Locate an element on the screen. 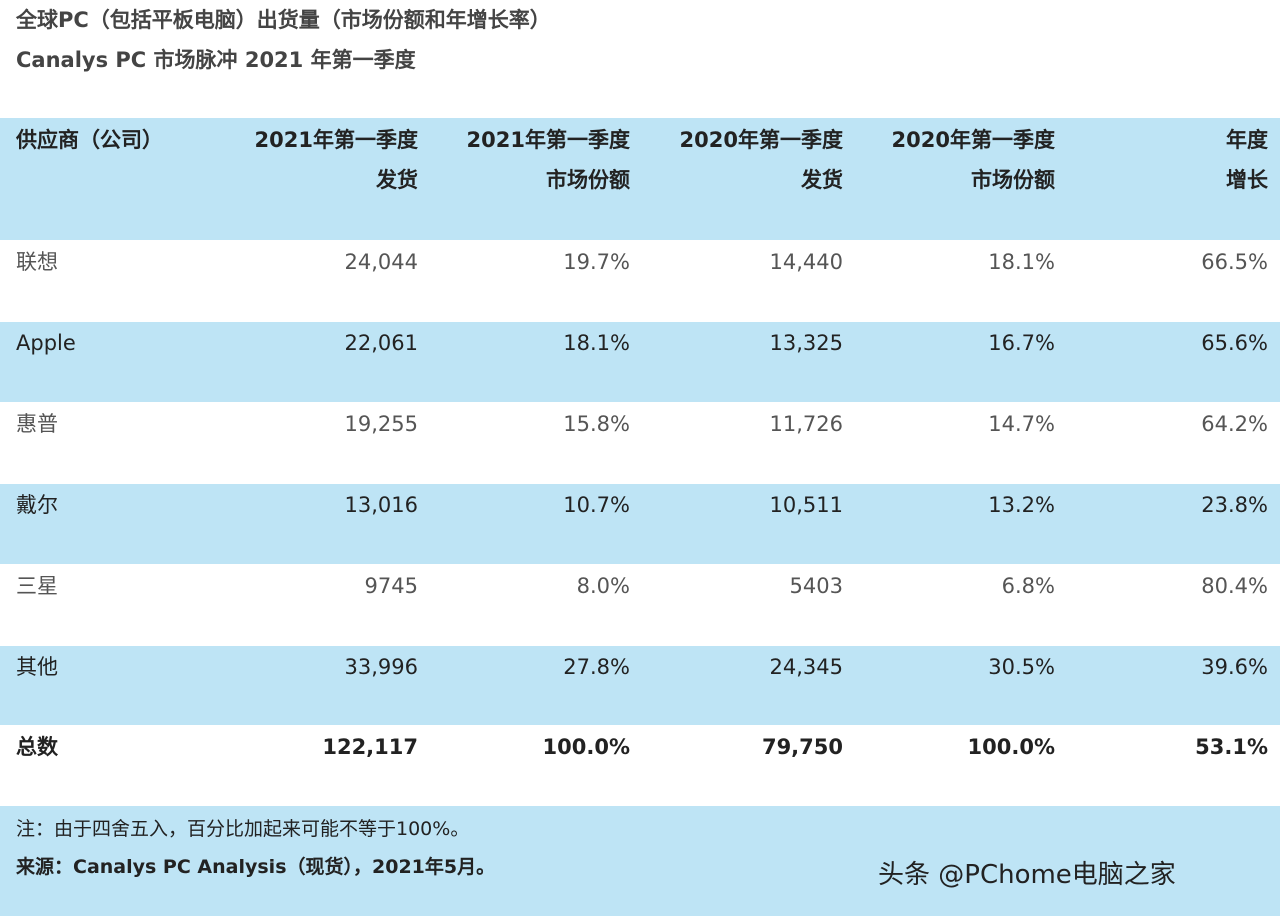 The image size is (1280, 916). table-cell: 8.0% is located at coordinates (603, 585).